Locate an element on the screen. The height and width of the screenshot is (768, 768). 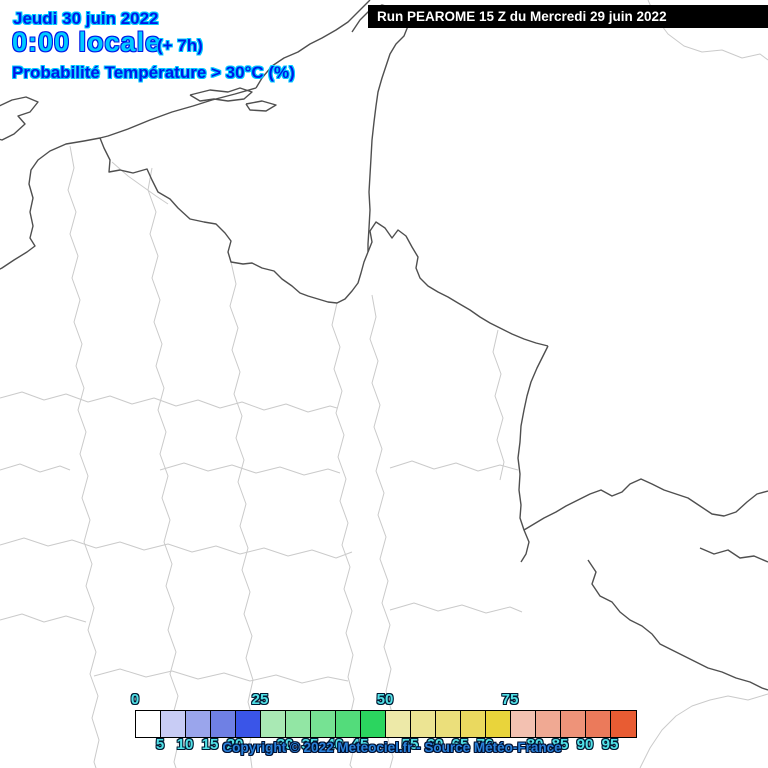
time-label: 0:00 locale is located at coordinates (87, 42).